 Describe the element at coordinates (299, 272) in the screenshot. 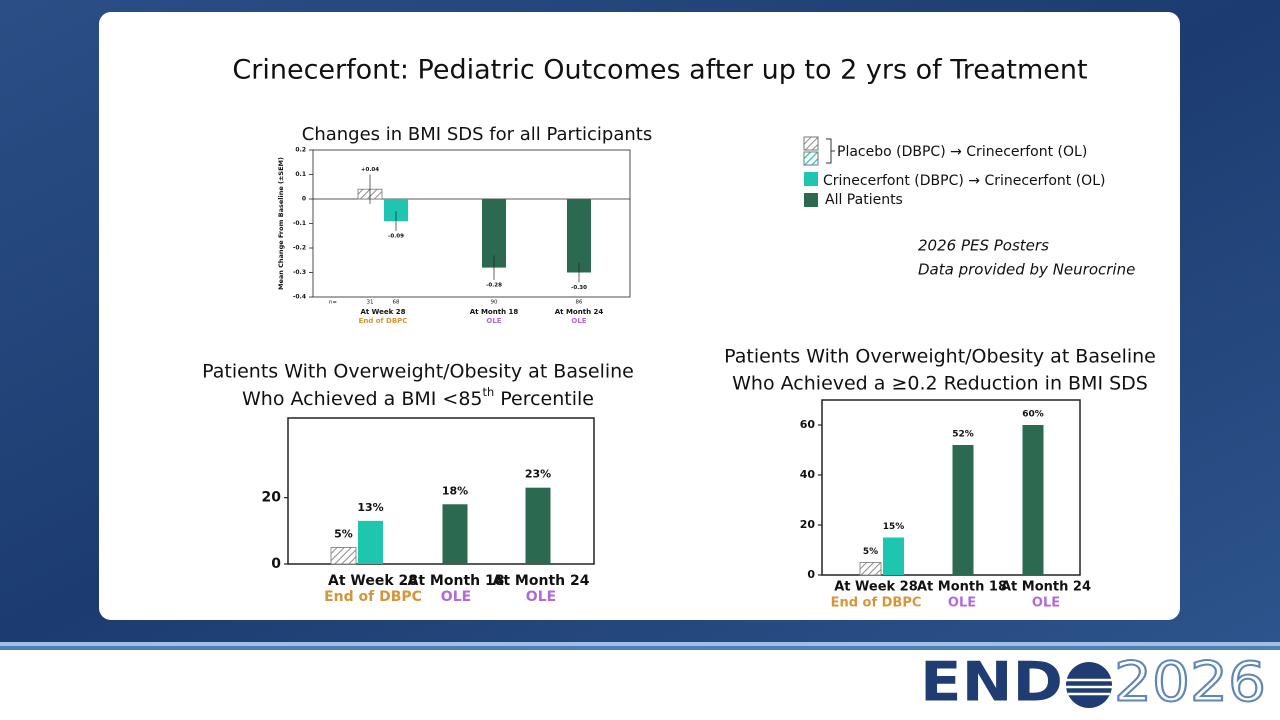

I see `y-tick-label: -0.3` at that location.